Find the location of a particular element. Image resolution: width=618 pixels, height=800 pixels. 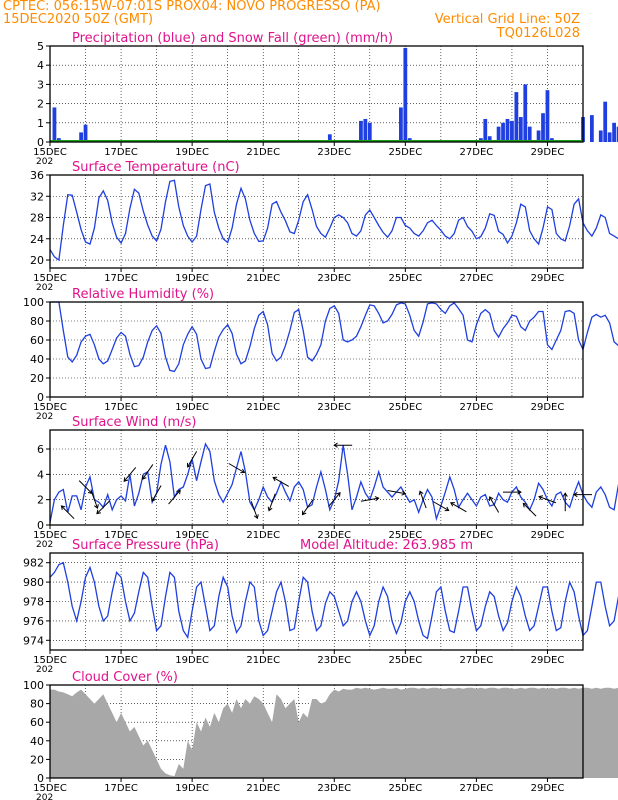

pressure-title: Surface Pressure (hPa) is located at coordinates (145, 545).